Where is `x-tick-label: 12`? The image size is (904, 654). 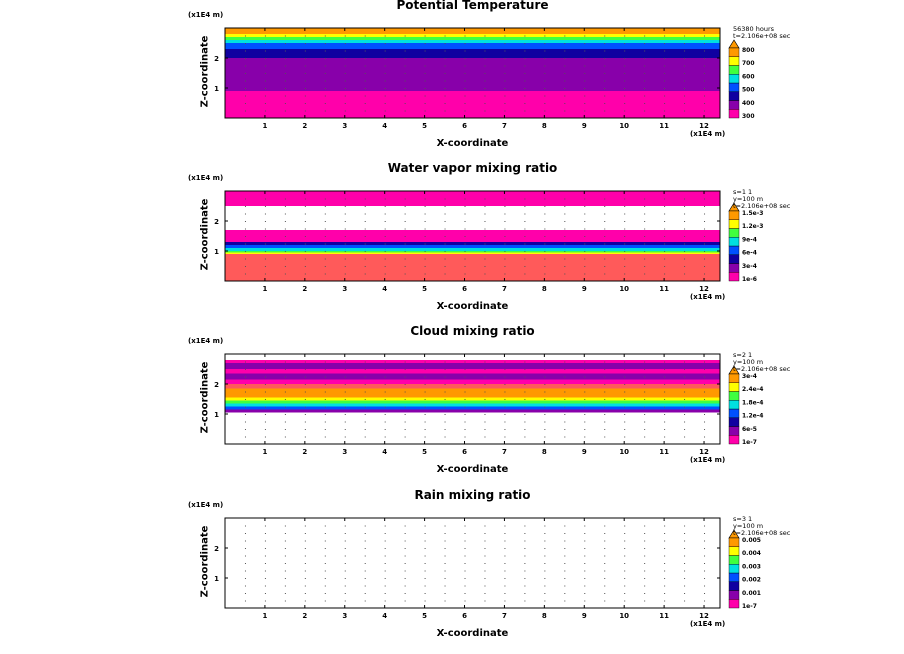
x-tick-label: 12 is located at coordinates (704, 616).